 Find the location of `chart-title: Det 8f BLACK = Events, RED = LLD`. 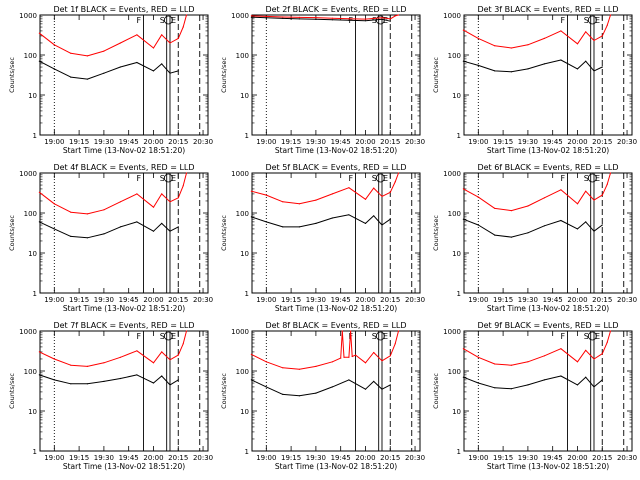

chart-title: Det 8f BLACK = Events, RED = LLD is located at coordinates (335, 325).